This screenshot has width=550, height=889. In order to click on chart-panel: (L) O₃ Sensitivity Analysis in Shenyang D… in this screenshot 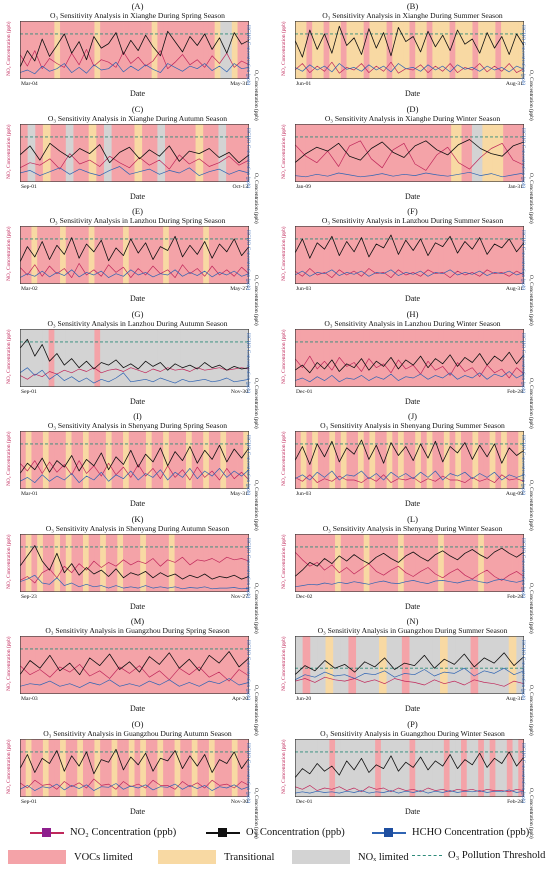, I will do `click(412, 573)`.